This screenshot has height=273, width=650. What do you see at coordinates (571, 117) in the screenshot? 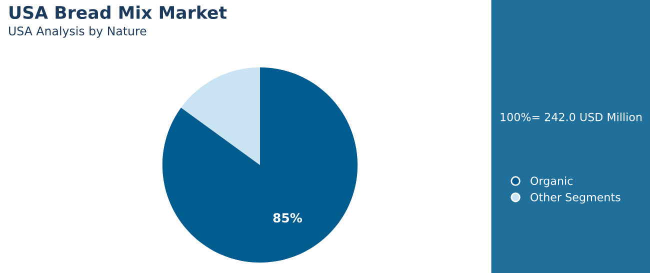
I see `text: 100%= 242.0 USD Million` at bounding box center [571, 117].